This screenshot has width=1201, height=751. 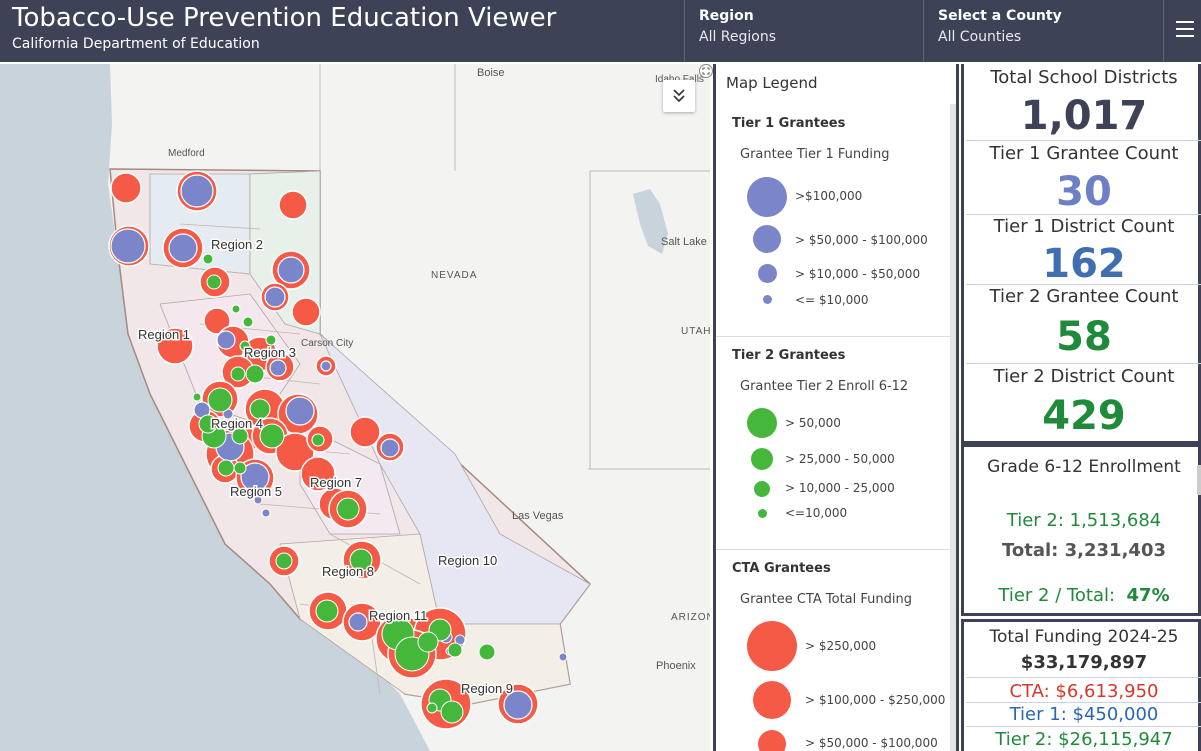 I want to click on hamburger-menu-icon, so click(x=1182, y=31).